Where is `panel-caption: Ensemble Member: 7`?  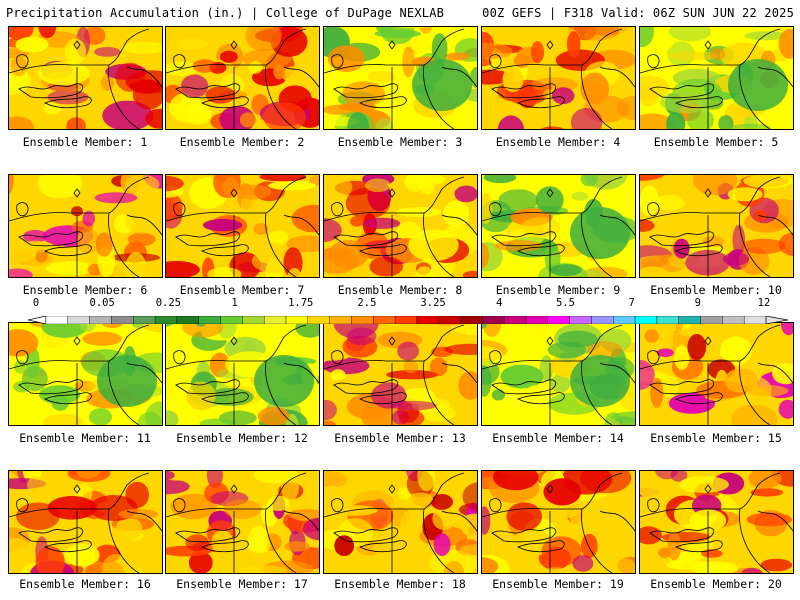
panel-caption: Ensemble Member: 7 is located at coordinates (242, 290).